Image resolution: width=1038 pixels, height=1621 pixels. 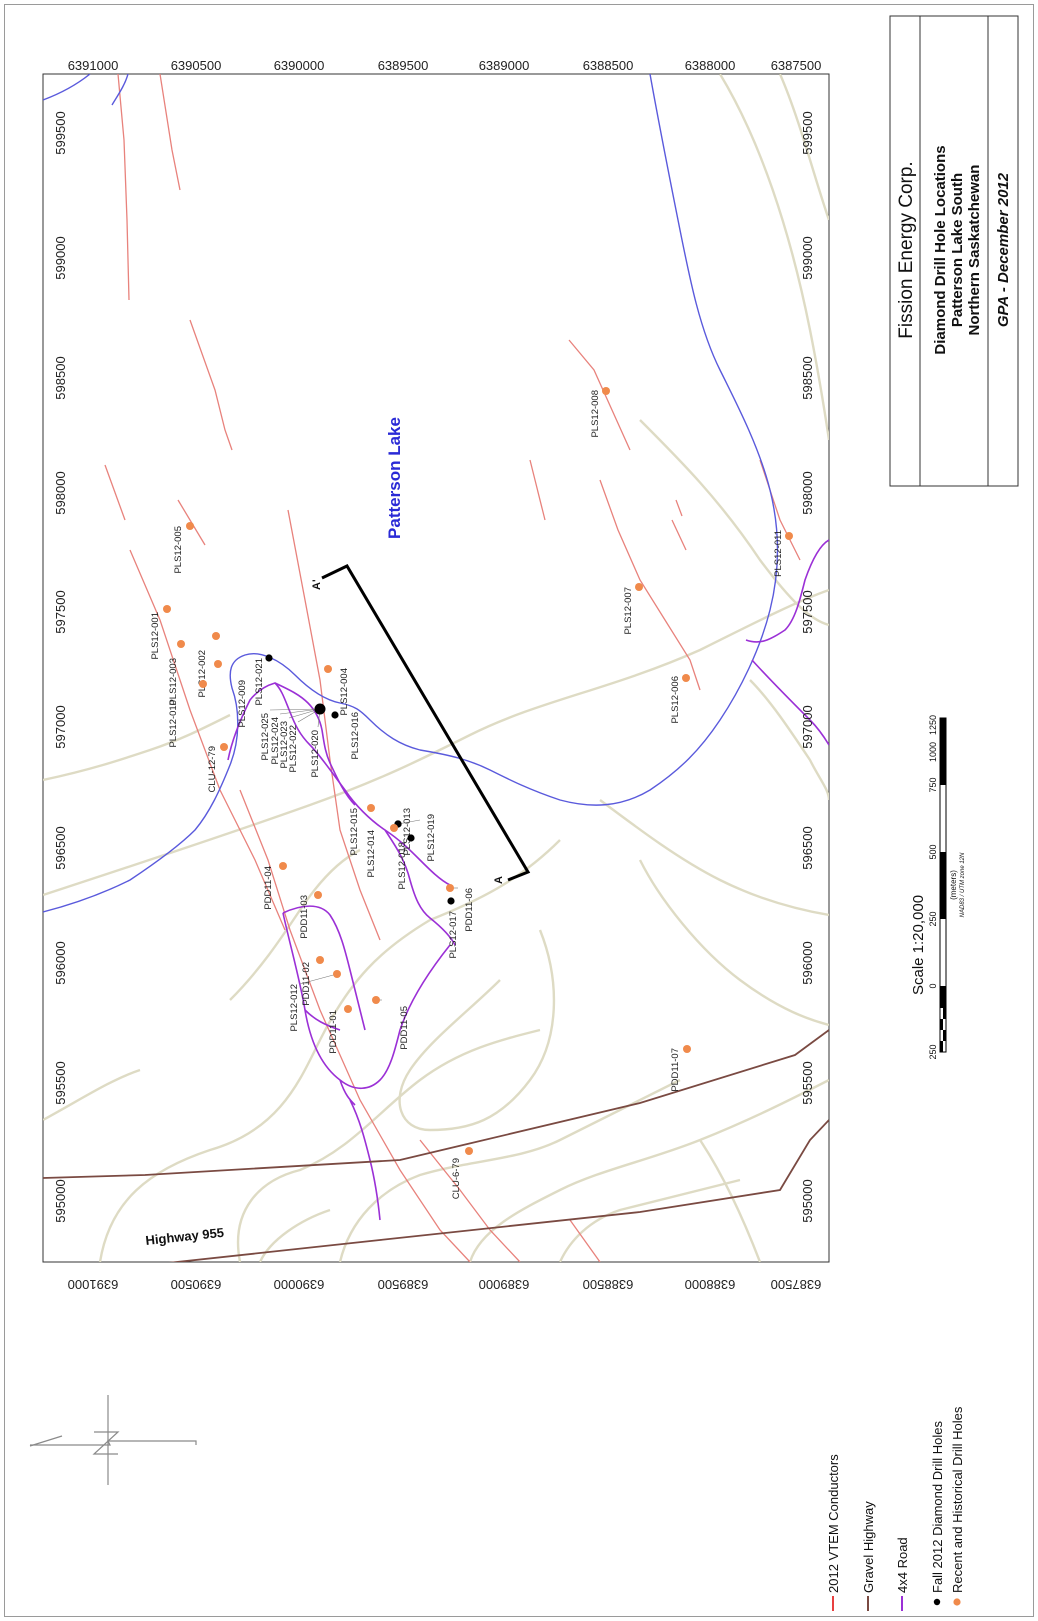 I want to click on drill-hole: PDD11-07, so click(x=680, y=1068).